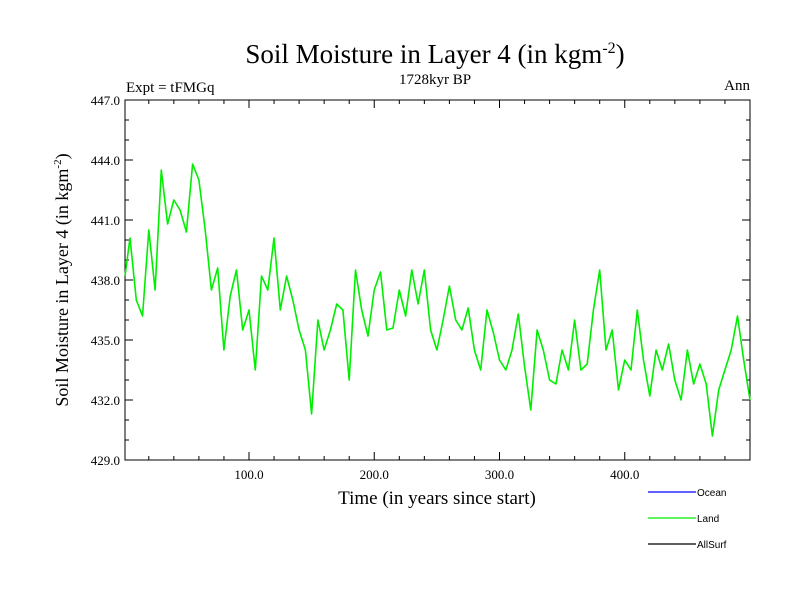 The width and height of the screenshot is (800, 600). I want to click on legend-label-ocean: Ocean, so click(711, 493).